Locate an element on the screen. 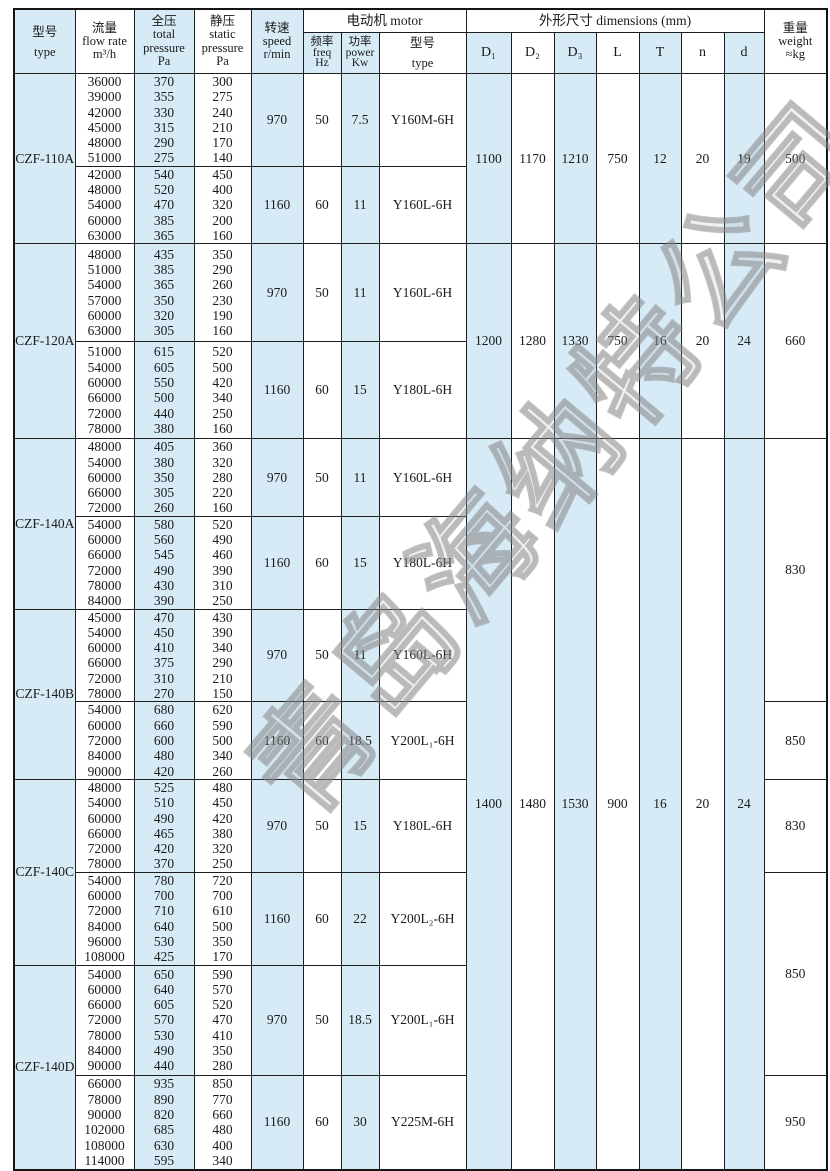  static-pressure-cell: 480 450 420 380 320 250 is located at coordinates (222, 825).